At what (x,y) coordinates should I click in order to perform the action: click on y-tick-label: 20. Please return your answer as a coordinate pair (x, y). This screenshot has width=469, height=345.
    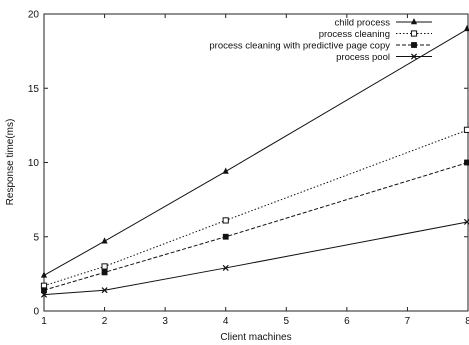
    Looking at the image, I should click on (34, 15).